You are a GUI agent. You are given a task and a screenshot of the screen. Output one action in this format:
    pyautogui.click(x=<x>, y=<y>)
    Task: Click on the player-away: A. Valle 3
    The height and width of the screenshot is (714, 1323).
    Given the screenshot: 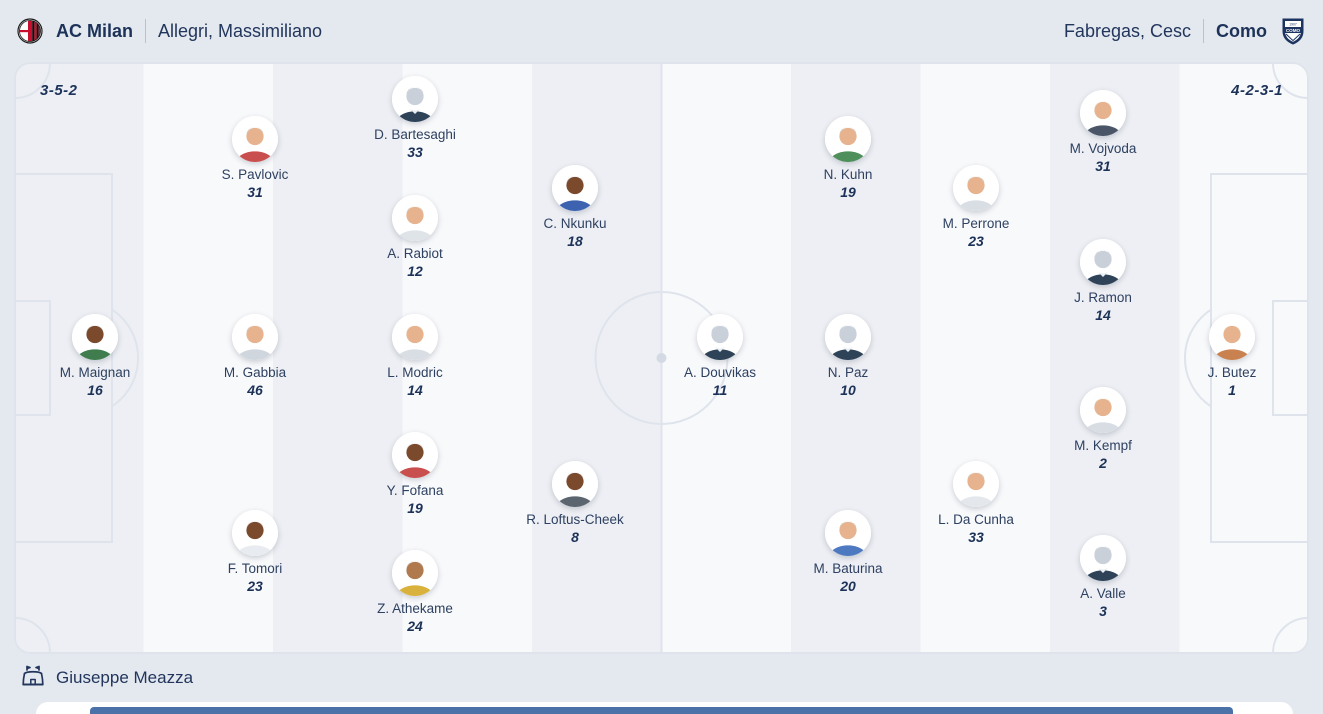 What is the action you would take?
    pyautogui.click(x=1103, y=577)
    